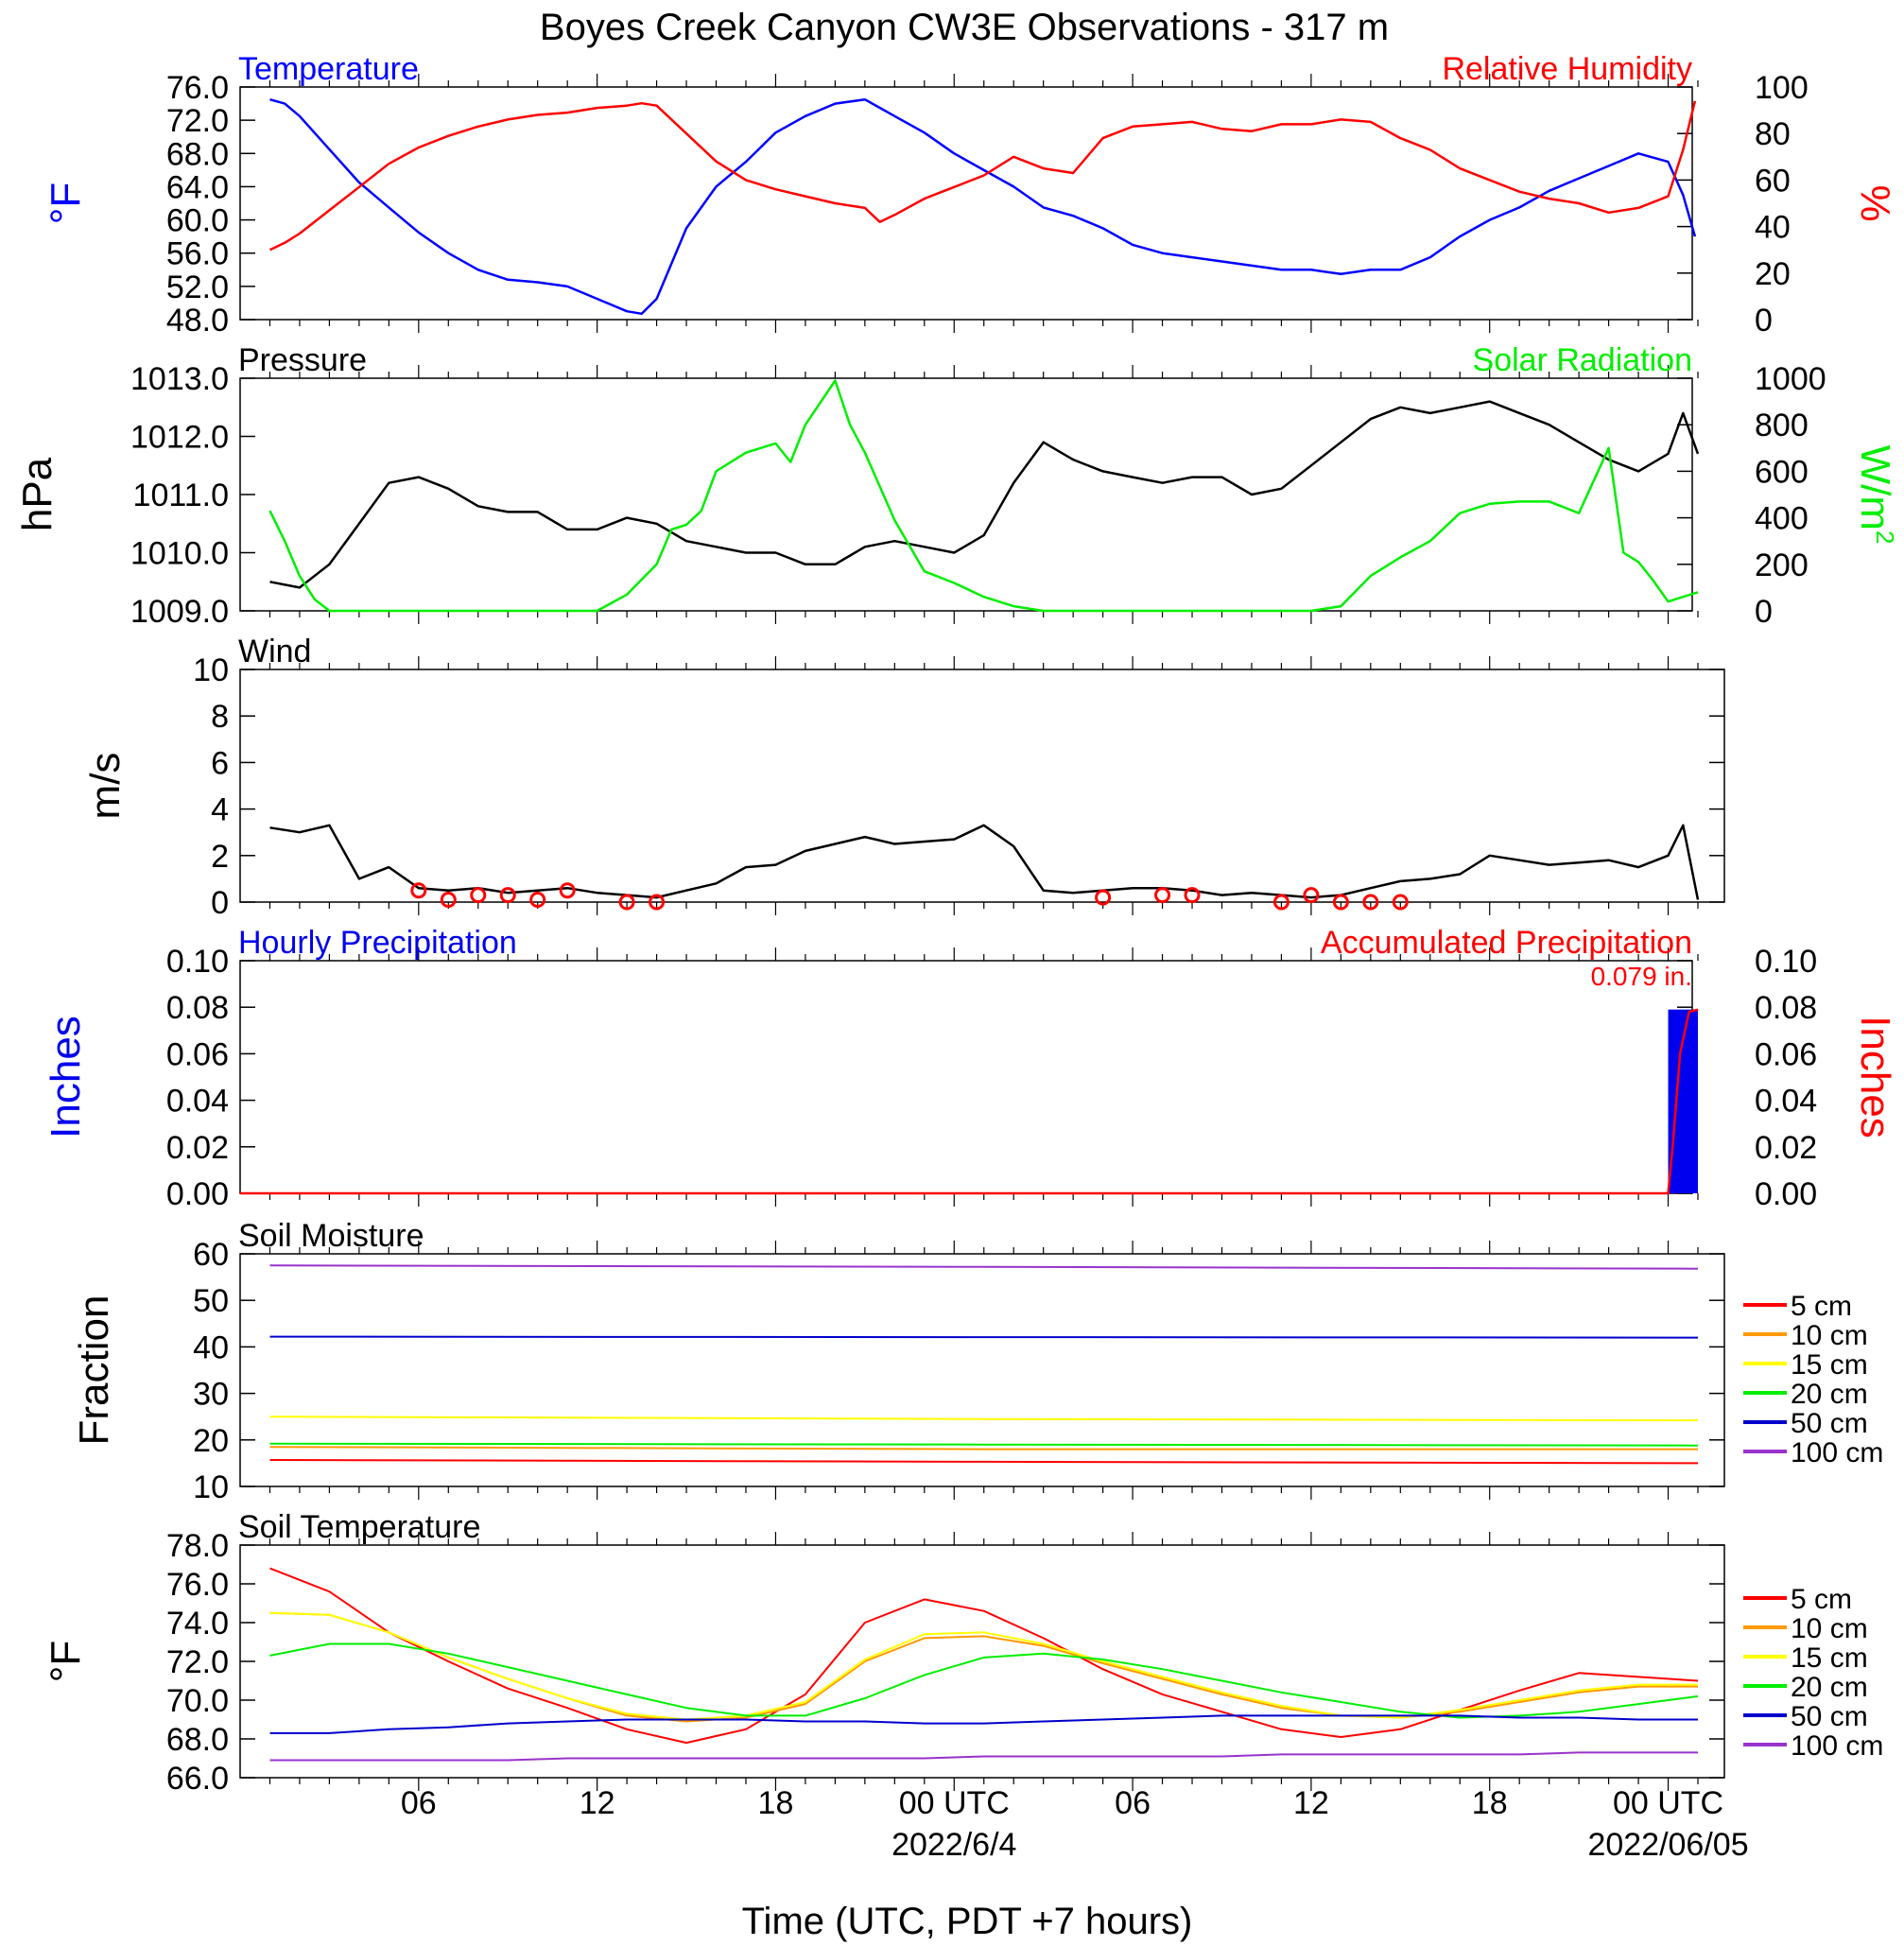 This screenshot has height=1946, width=1904. Describe the element at coordinates (1782, 88) in the screenshot. I see `y-tick-label-right: 100` at that location.